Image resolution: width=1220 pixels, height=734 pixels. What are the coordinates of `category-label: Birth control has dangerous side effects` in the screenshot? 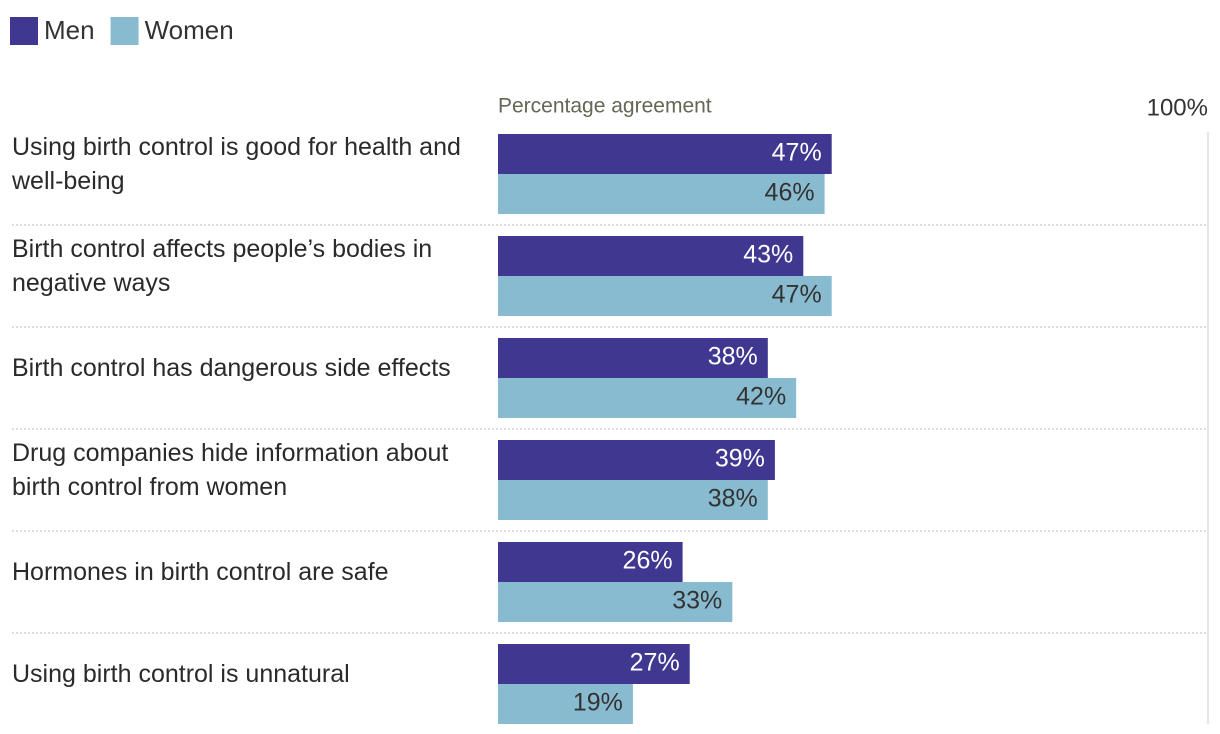 It's located at (231, 368).